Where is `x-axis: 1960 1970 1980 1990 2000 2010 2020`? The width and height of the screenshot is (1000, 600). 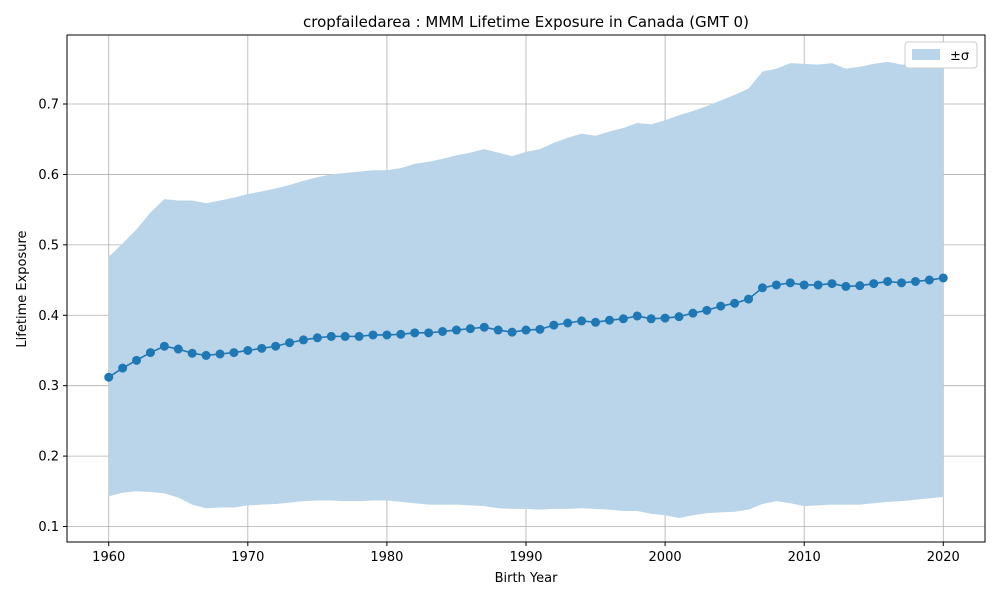 x-axis: 1960 1970 1980 1990 2000 2010 2020 is located at coordinates (526, 553).